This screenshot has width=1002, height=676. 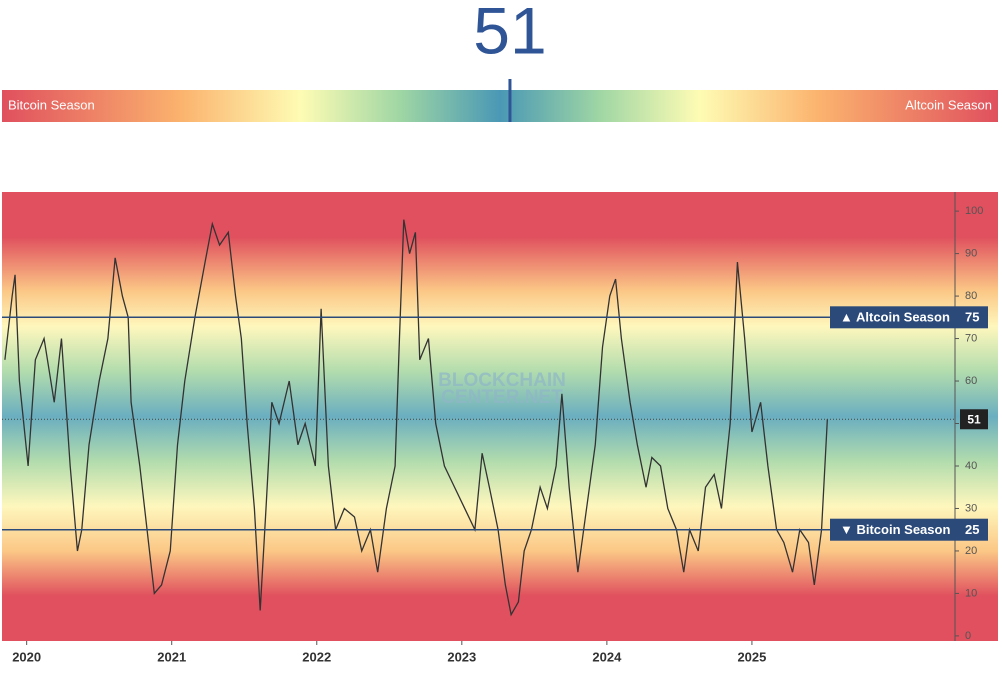 I want to click on y-tick-label: 30, so click(x=971, y=508).